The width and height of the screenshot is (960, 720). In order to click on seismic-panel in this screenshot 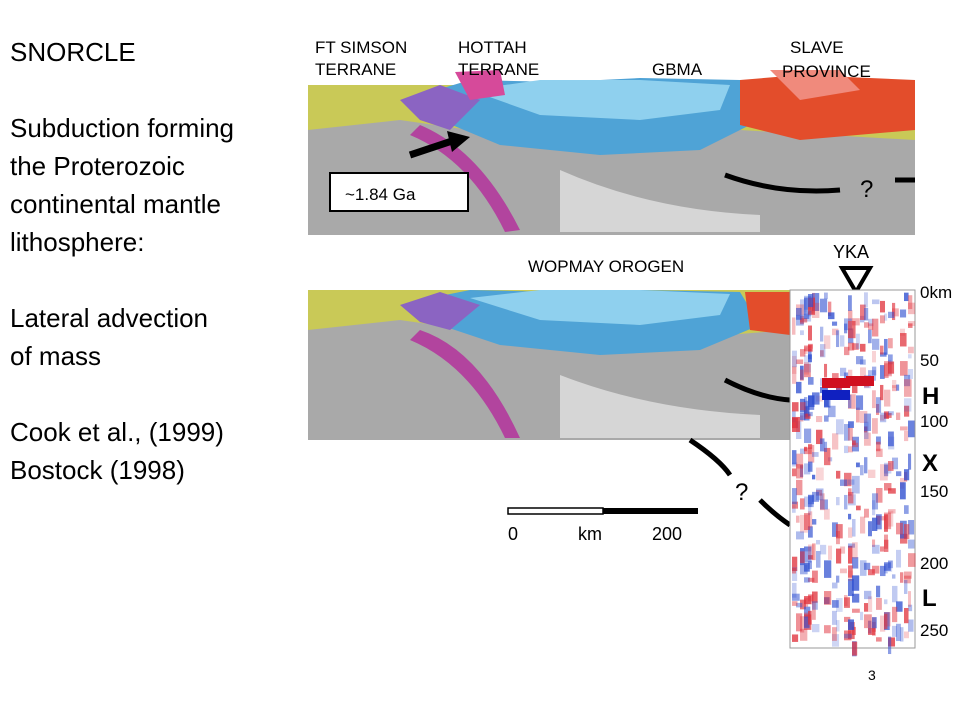, I will do `click(852, 473)`.